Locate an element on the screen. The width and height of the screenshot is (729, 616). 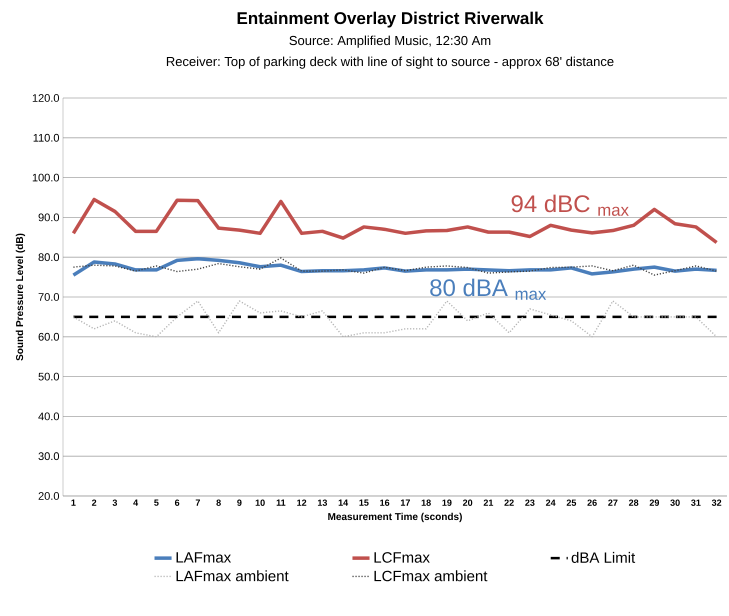
y-tick-label: 20.0 is located at coordinates (49, 496).